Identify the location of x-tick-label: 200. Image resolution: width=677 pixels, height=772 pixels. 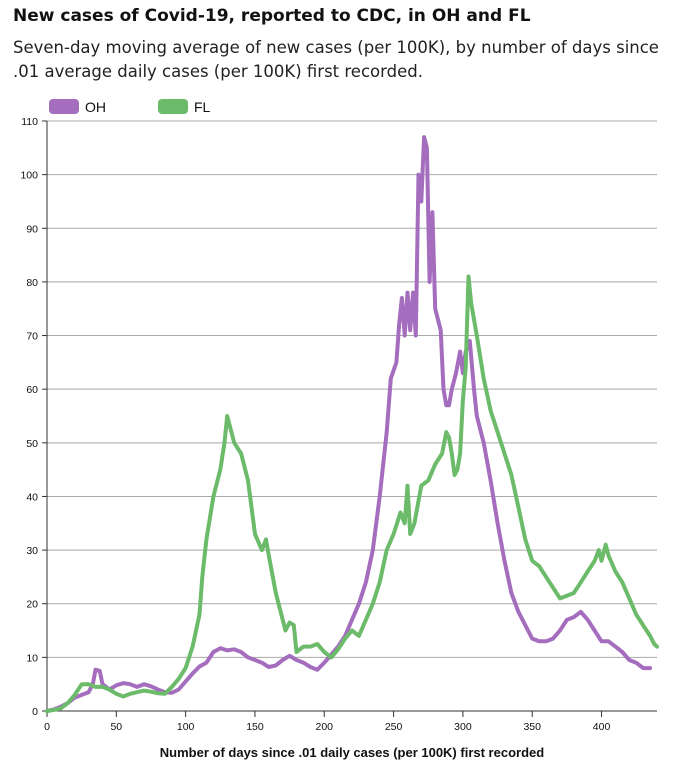
(325, 727).